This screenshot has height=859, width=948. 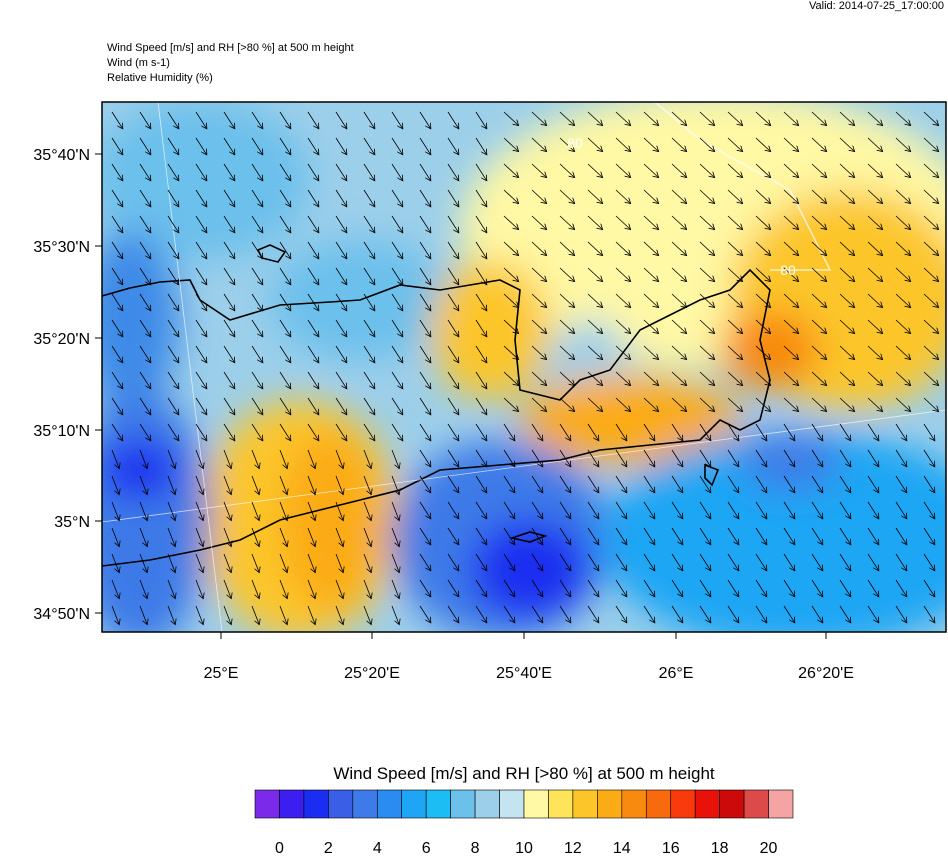 What do you see at coordinates (622, 847) in the screenshot?
I see `colorbar-tick-label: 14` at bounding box center [622, 847].